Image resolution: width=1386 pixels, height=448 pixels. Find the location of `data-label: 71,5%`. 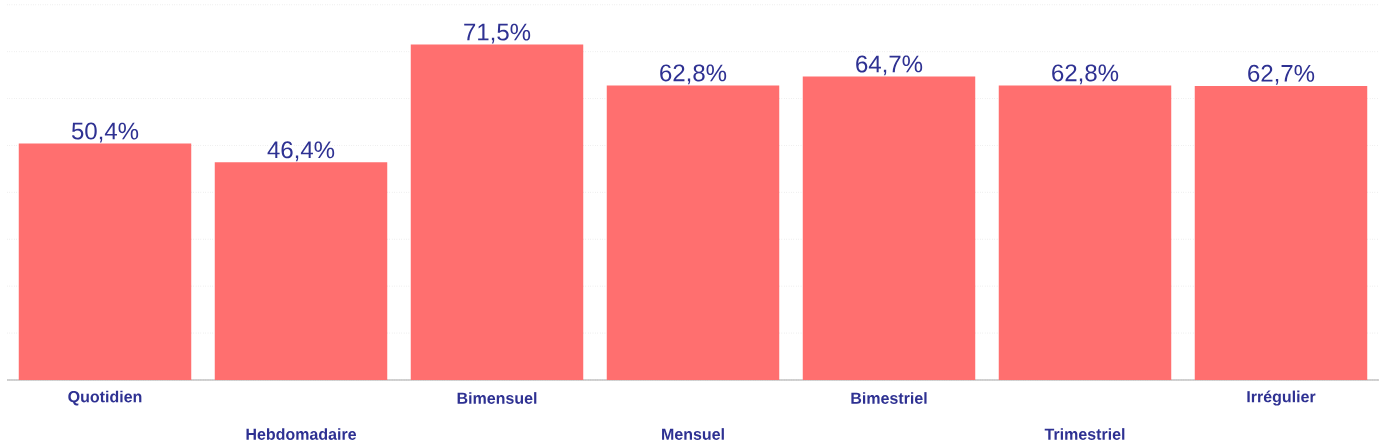

data-label: 71,5% is located at coordinates (497, 33).